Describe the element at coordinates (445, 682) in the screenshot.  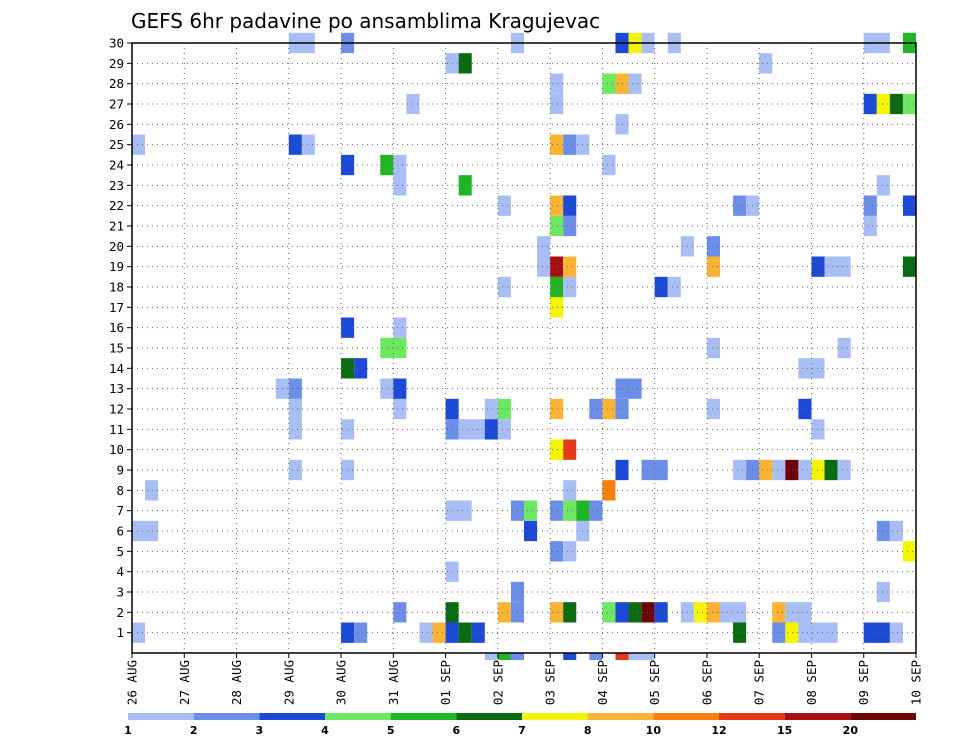
I see `x-tick-label: 01 SEP` at that location.